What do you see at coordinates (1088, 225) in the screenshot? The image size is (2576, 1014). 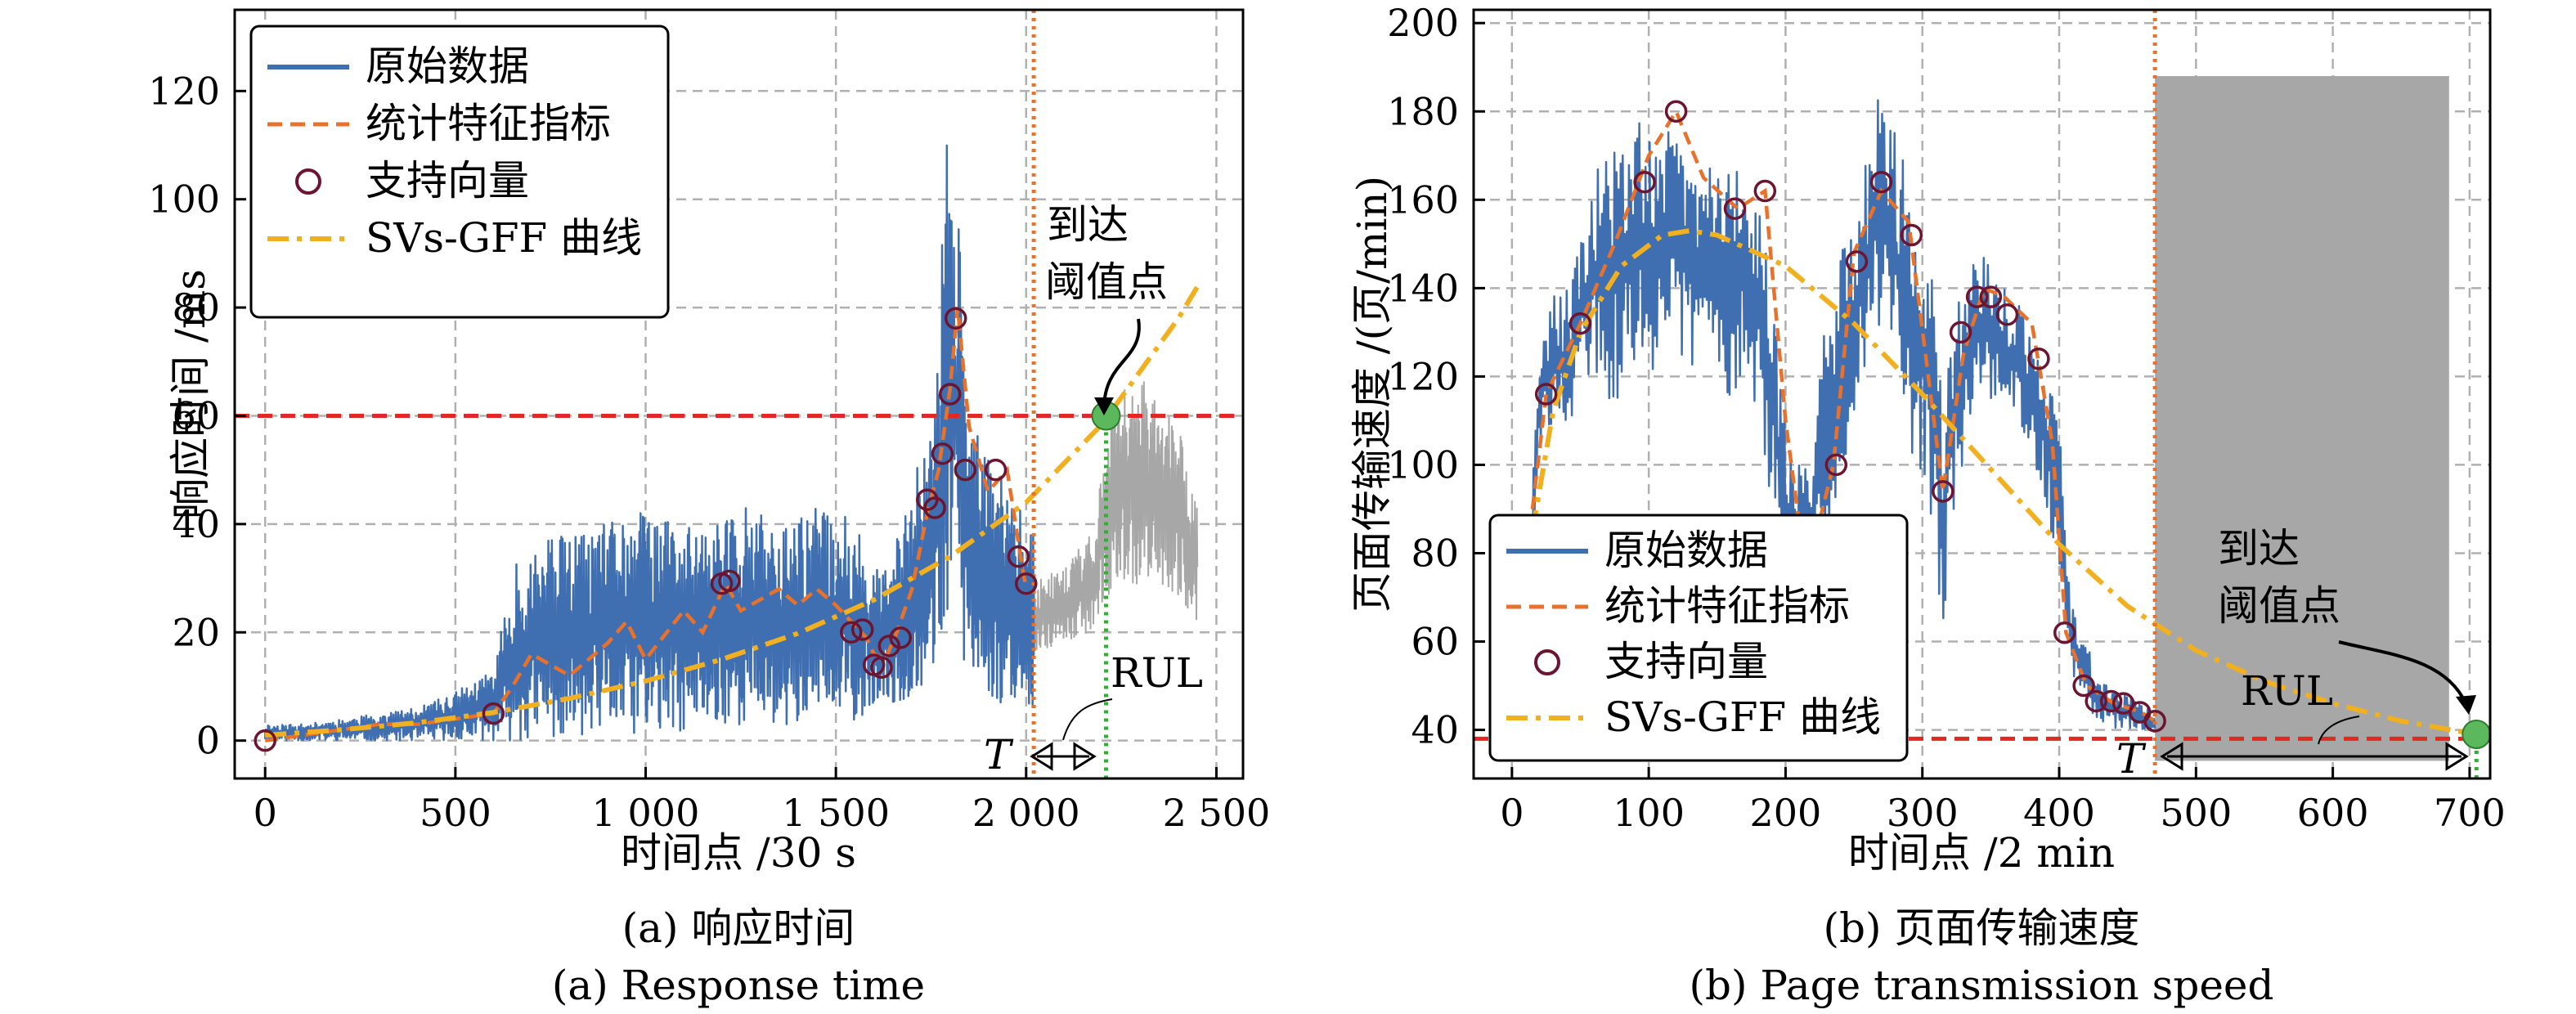 I see `reach-label-a-line1: 到达` at bounding box center [1088, 225].